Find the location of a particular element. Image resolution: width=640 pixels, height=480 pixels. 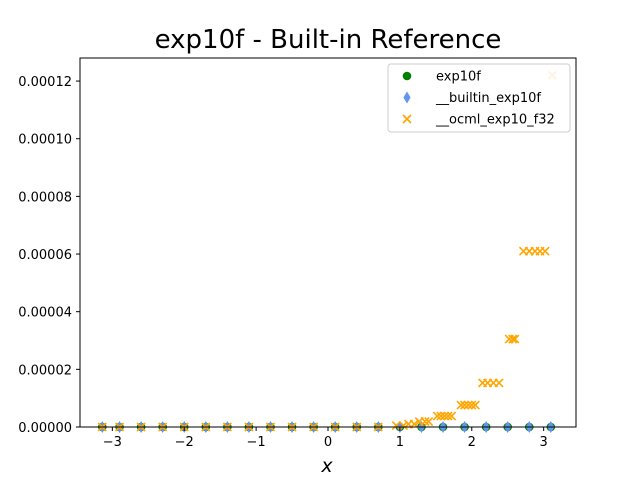

y-tick-label: 0.00006 is located at coordinates (45, 255).